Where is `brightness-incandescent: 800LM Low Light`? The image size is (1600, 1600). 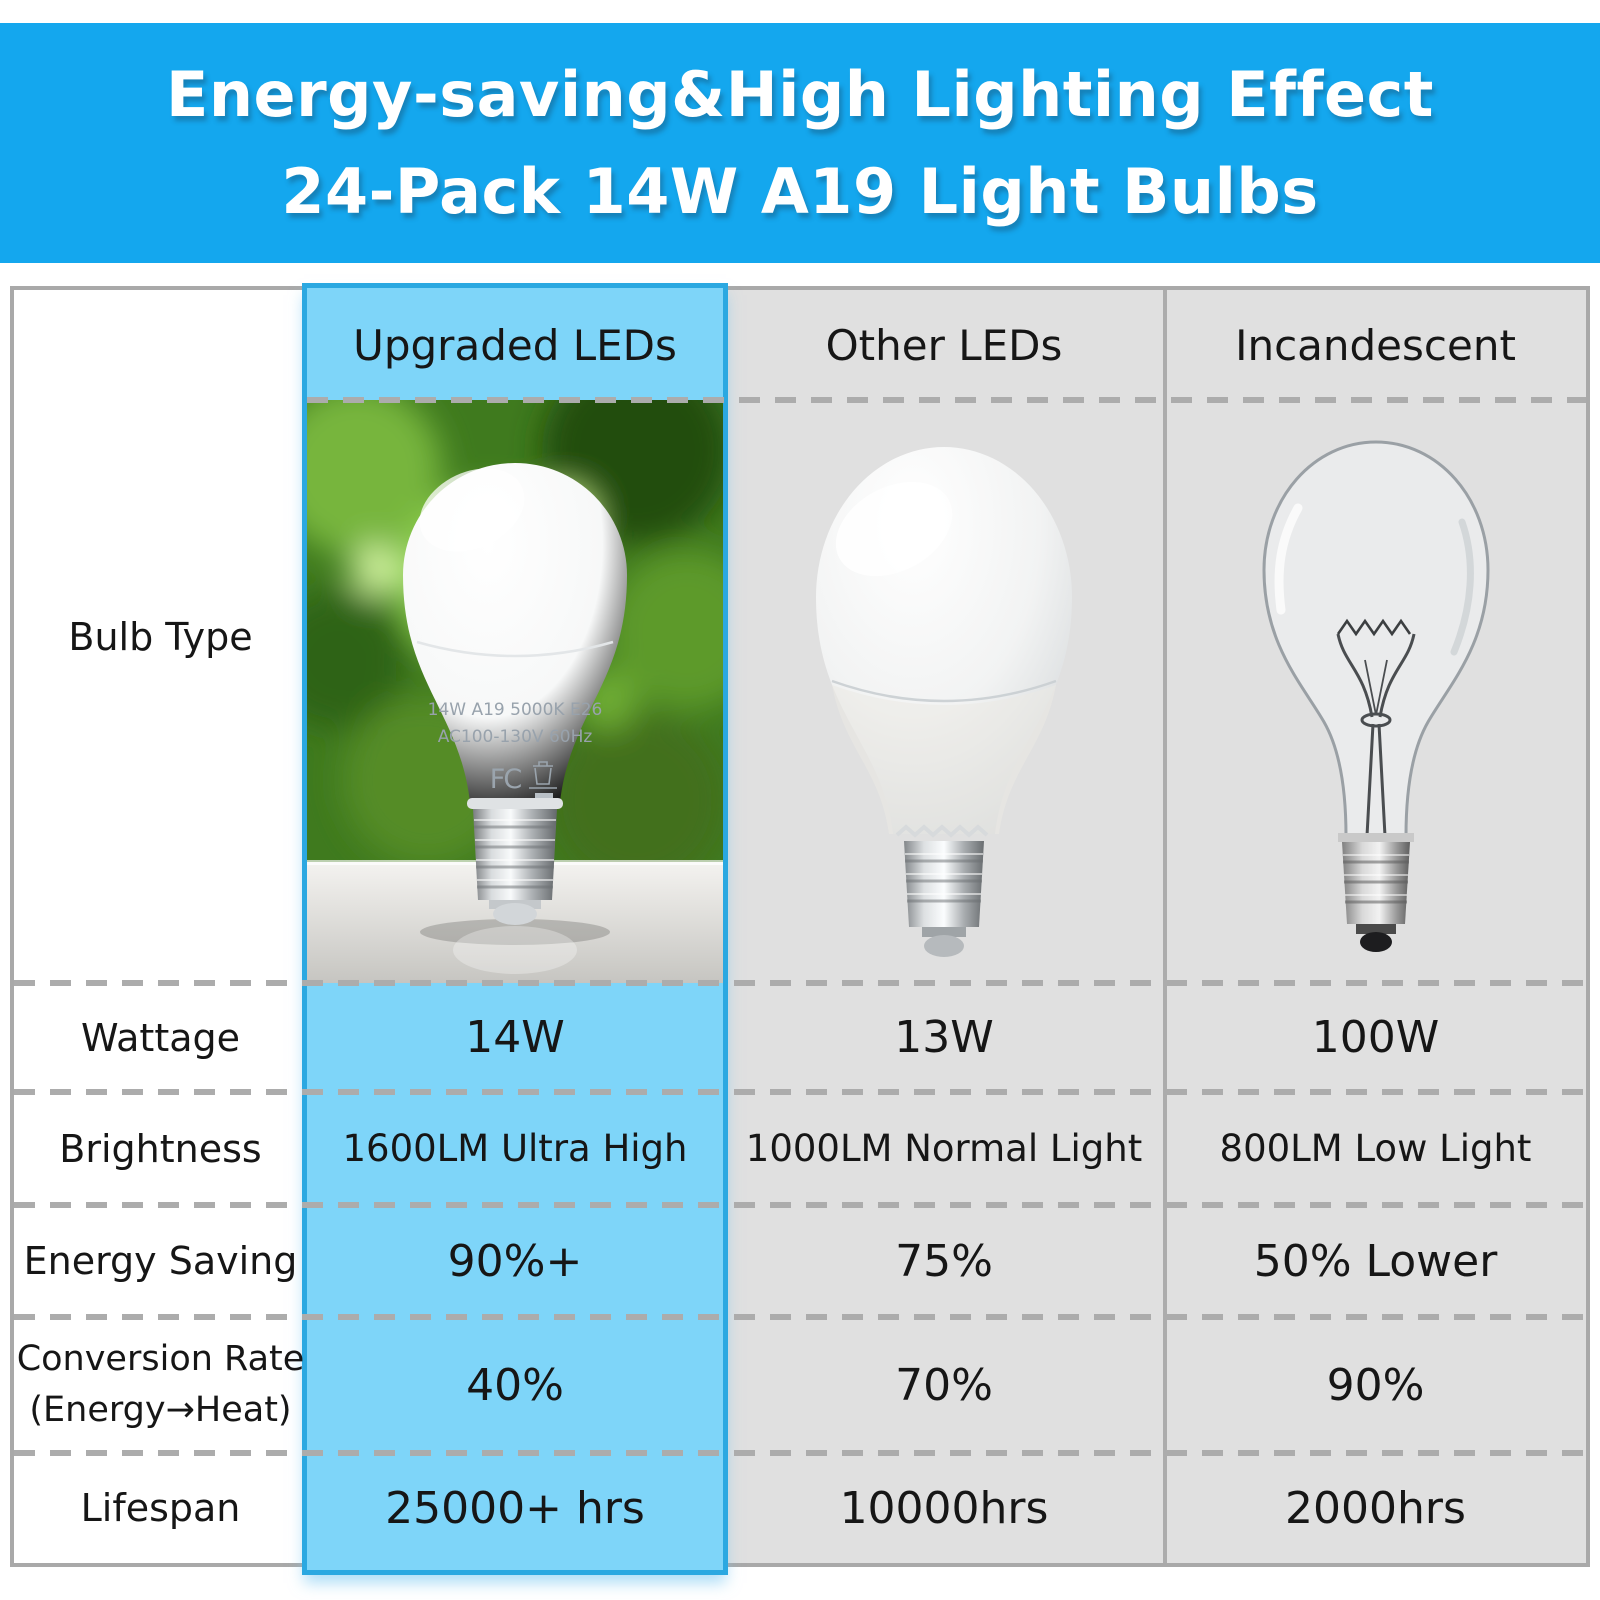 brightness-incandescent: 800LM Low Light is located at coordinates (1375, 1148).